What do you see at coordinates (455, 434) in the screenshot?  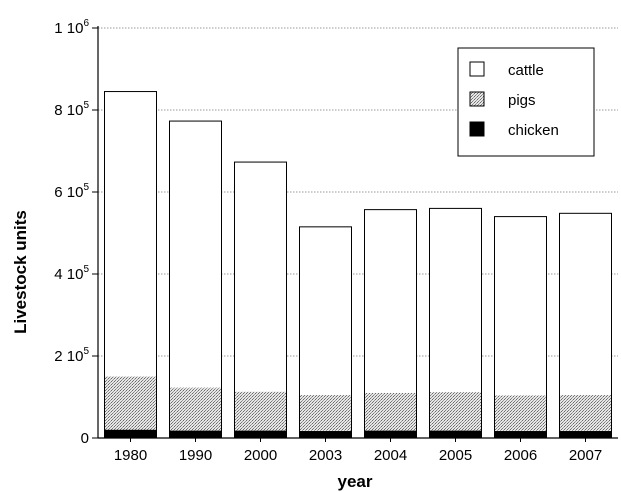 I see `bar-chicken-2005` at bounding box center [455, 434].